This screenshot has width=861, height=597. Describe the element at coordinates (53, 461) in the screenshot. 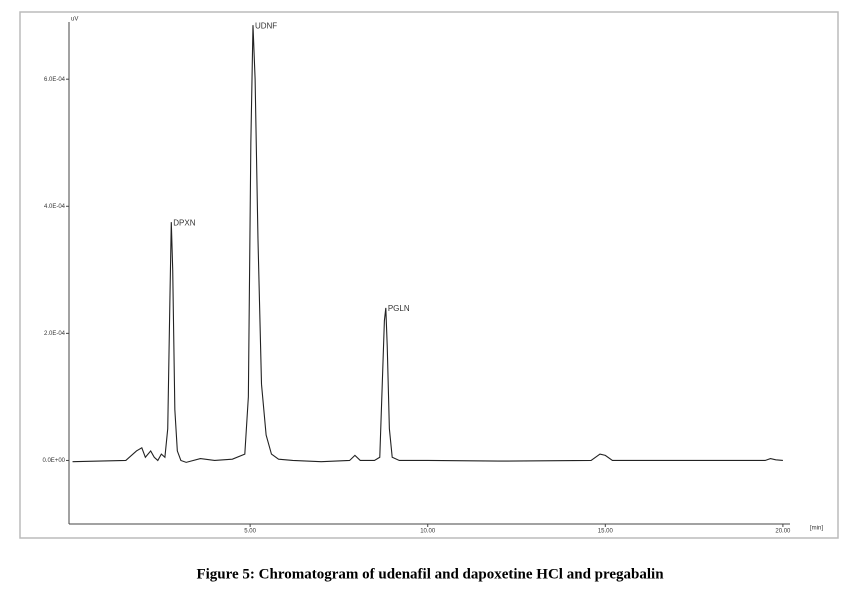

I see `y-tick-label: 0.0E+00` at that location.